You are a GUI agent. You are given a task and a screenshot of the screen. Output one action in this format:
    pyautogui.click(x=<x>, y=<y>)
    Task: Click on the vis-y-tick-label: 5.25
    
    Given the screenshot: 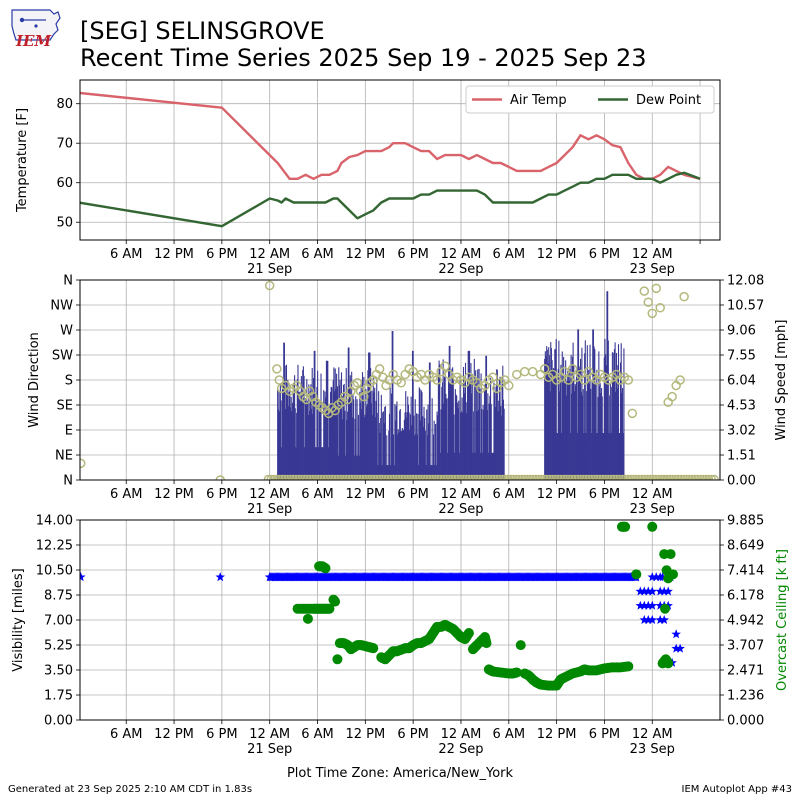 What is the action you would take?
    pyautogui.click(x=58, y=646)
    